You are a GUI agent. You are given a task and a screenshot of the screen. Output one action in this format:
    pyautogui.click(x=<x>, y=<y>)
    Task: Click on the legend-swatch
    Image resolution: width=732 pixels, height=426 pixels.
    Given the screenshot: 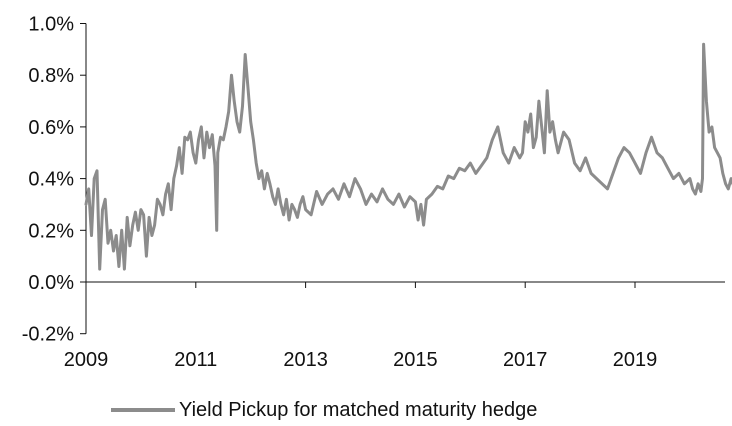 What is the action you would take?
    pyautogui.click(x=143, y=410)
    